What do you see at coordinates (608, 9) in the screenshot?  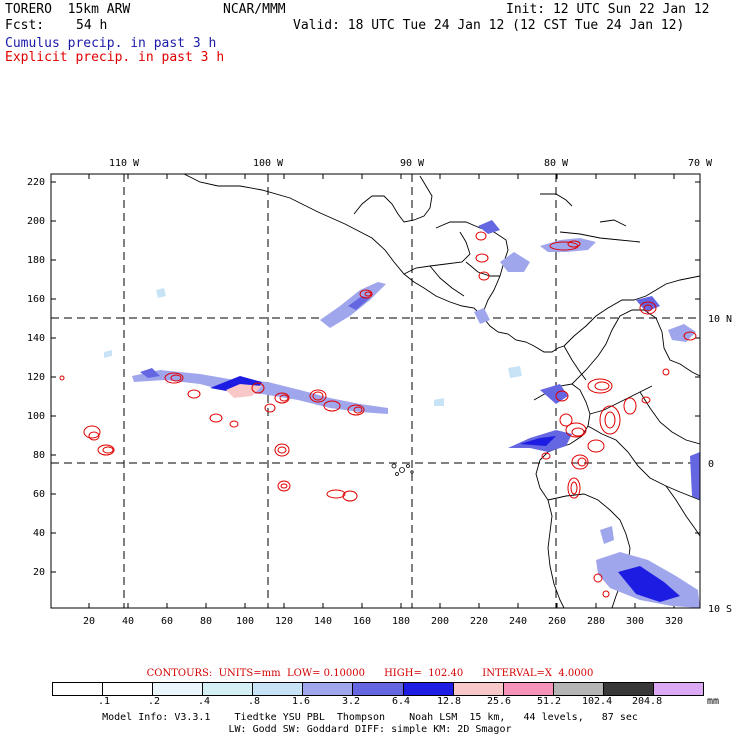 I see `init-time: Init: 12 UTC Sun 22 Jan 12` at bounding box center [608, 9].